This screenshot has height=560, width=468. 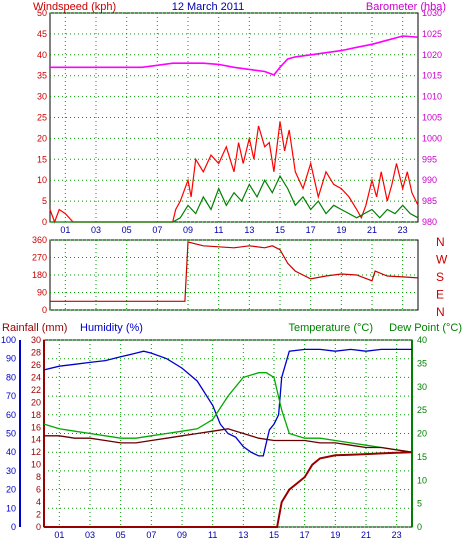 What do you see at coordinates (38, 502) in the screenshot?
I see `rainfall-tick-label: 4` at bounding box center [38, 502].